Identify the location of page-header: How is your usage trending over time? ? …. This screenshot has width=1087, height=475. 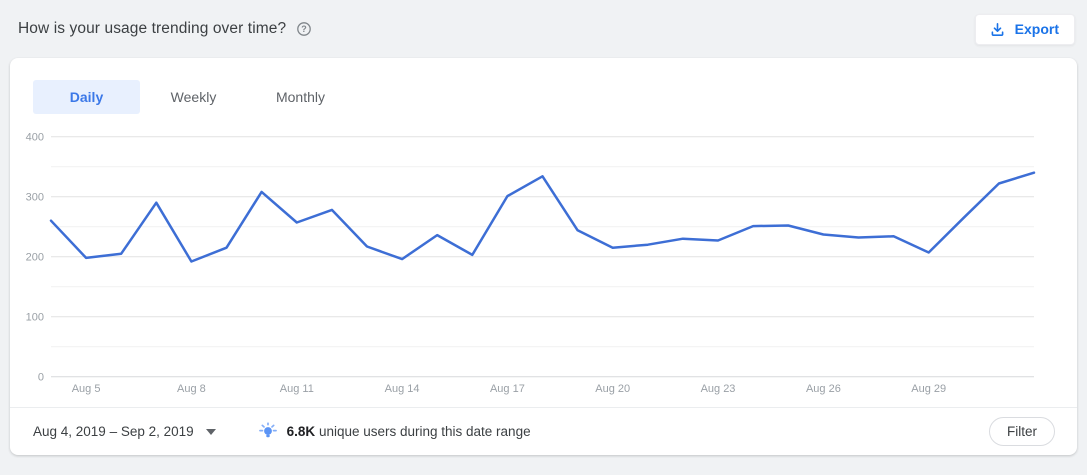
(543, 29).